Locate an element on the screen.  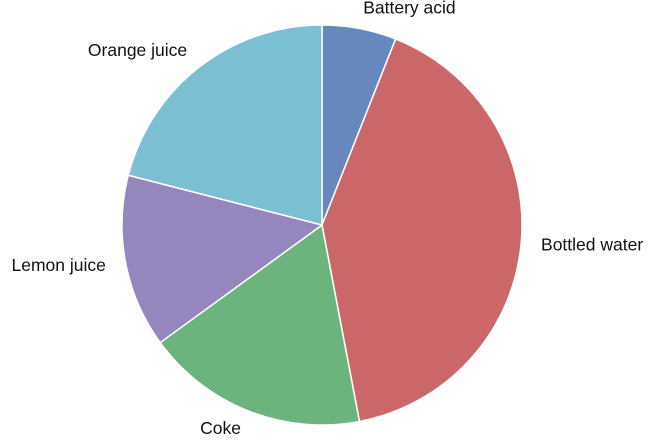
pie-label-bottled-water: Bottled water is located at coordinates (592, 244).